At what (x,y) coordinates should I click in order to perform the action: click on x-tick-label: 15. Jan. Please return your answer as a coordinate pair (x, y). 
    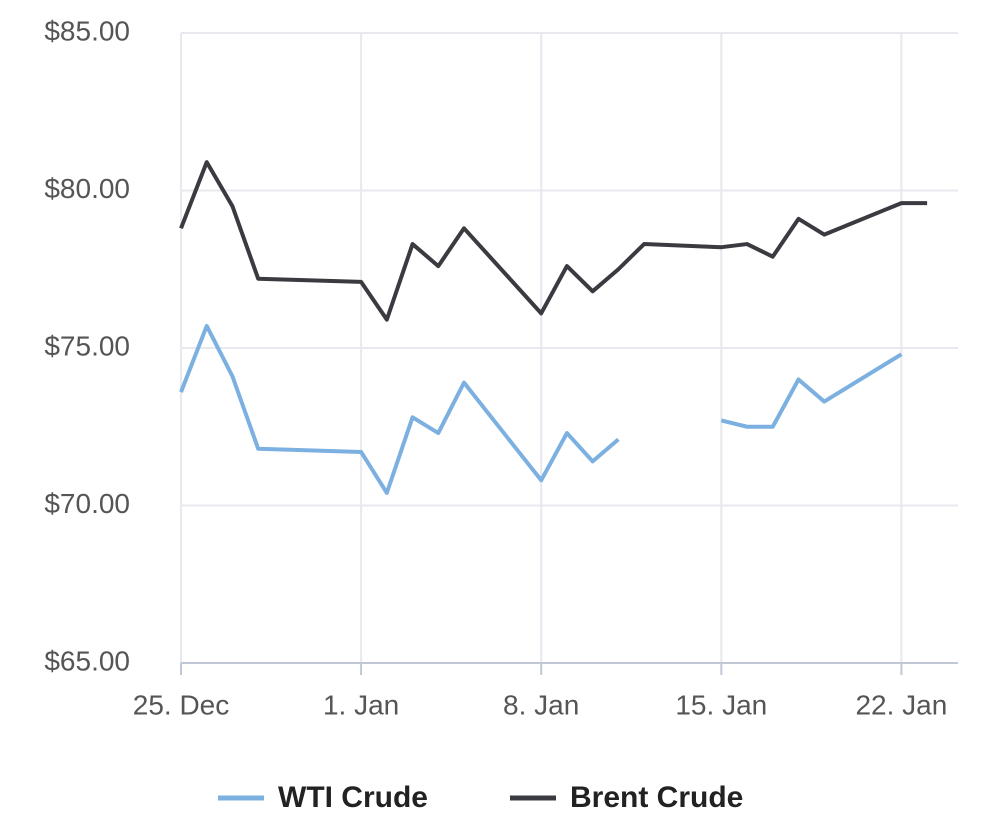
    Looking at the image, I should click on (721, 704).